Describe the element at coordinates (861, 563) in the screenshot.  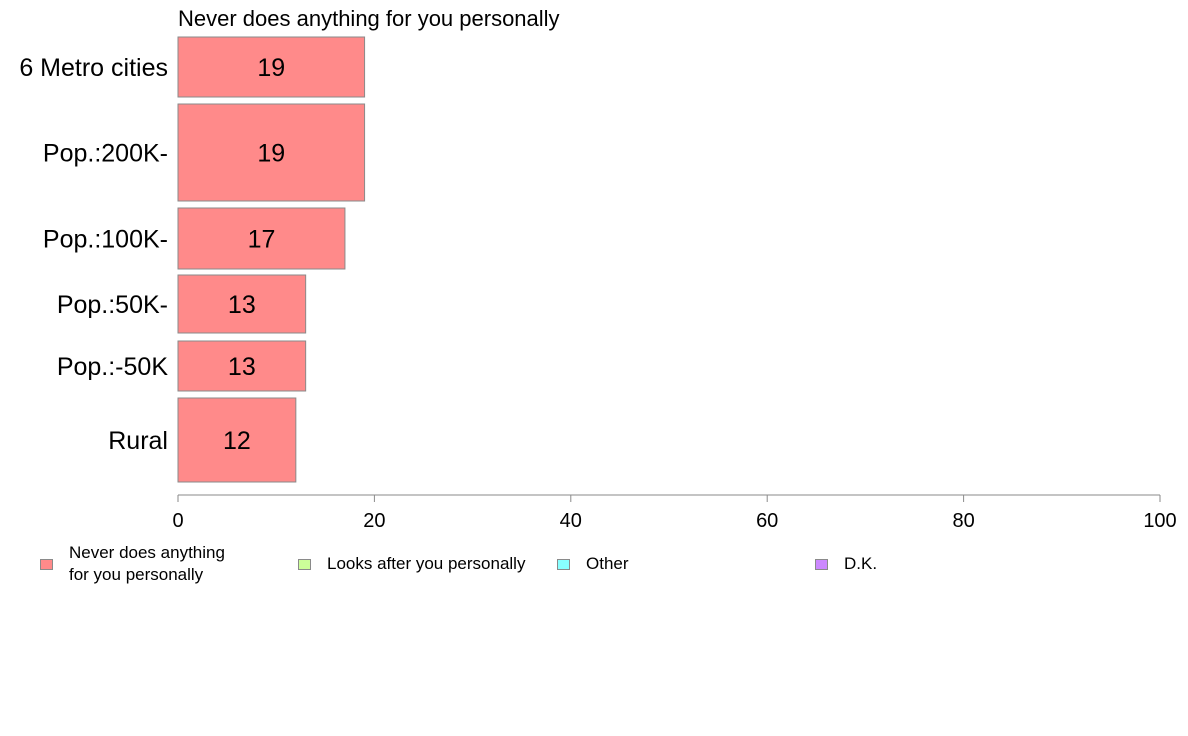
I see `legend-label: D.K.` at that location.